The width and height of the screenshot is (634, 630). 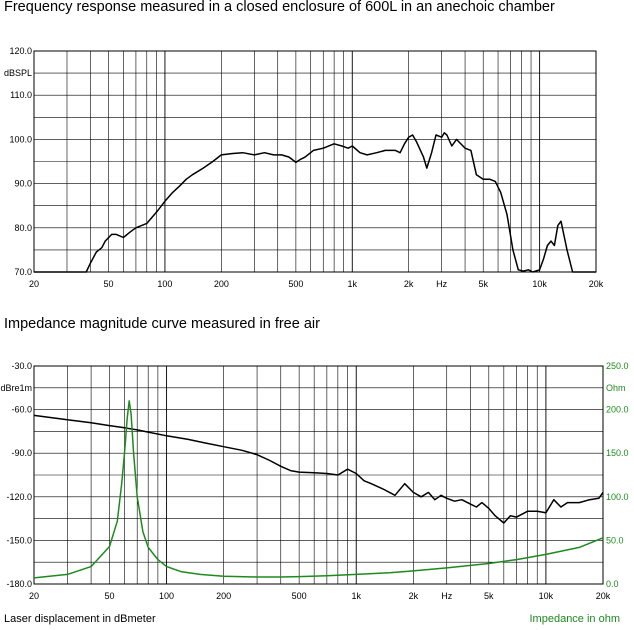 I want to click on freq-x-tick-label: 10k, so click(x=539, y=284).